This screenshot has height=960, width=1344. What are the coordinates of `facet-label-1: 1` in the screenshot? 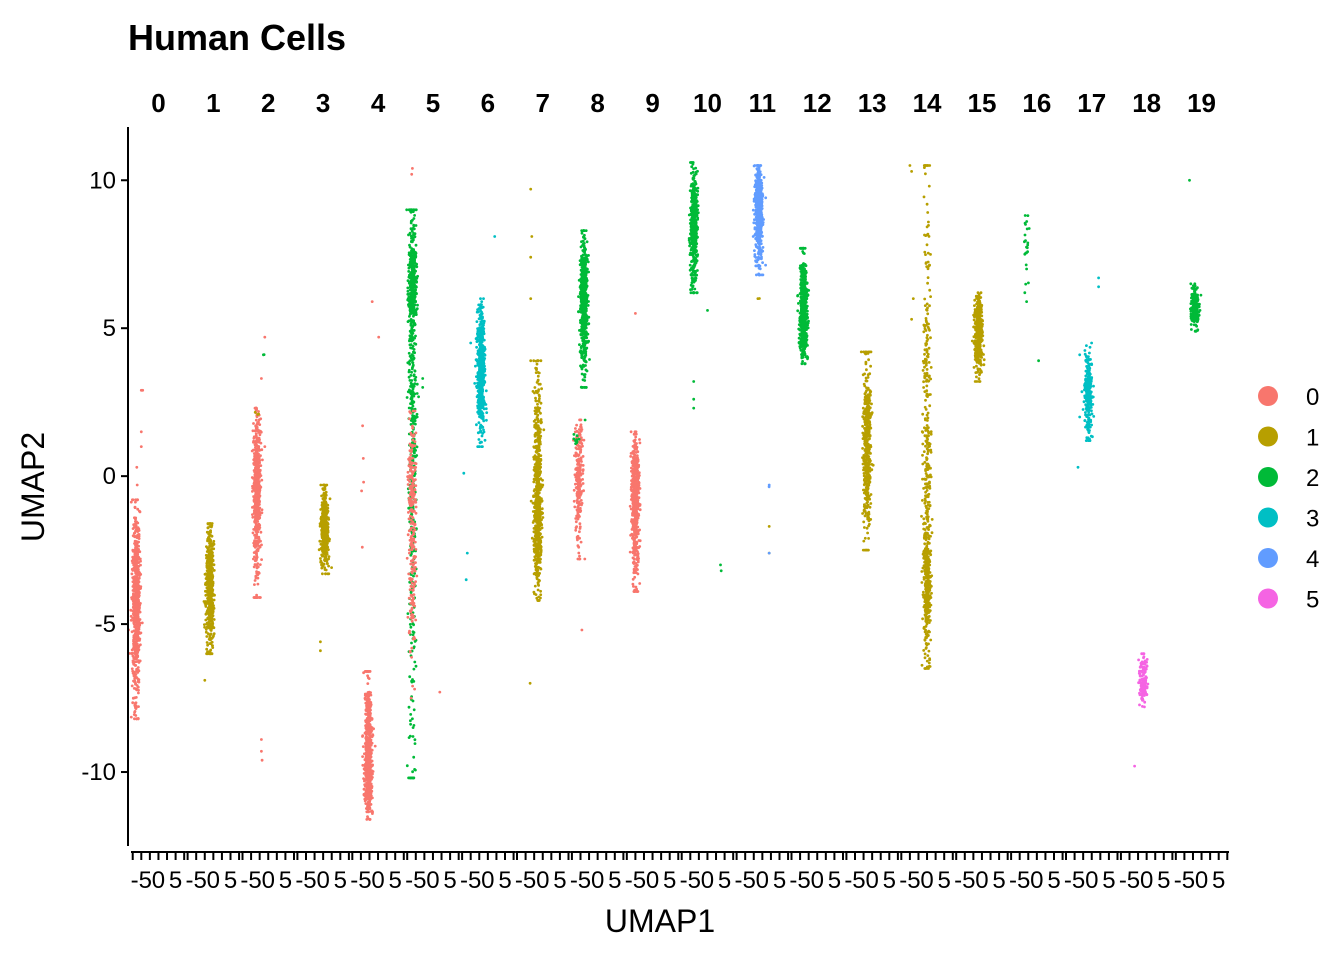 It's located at (213, 103).